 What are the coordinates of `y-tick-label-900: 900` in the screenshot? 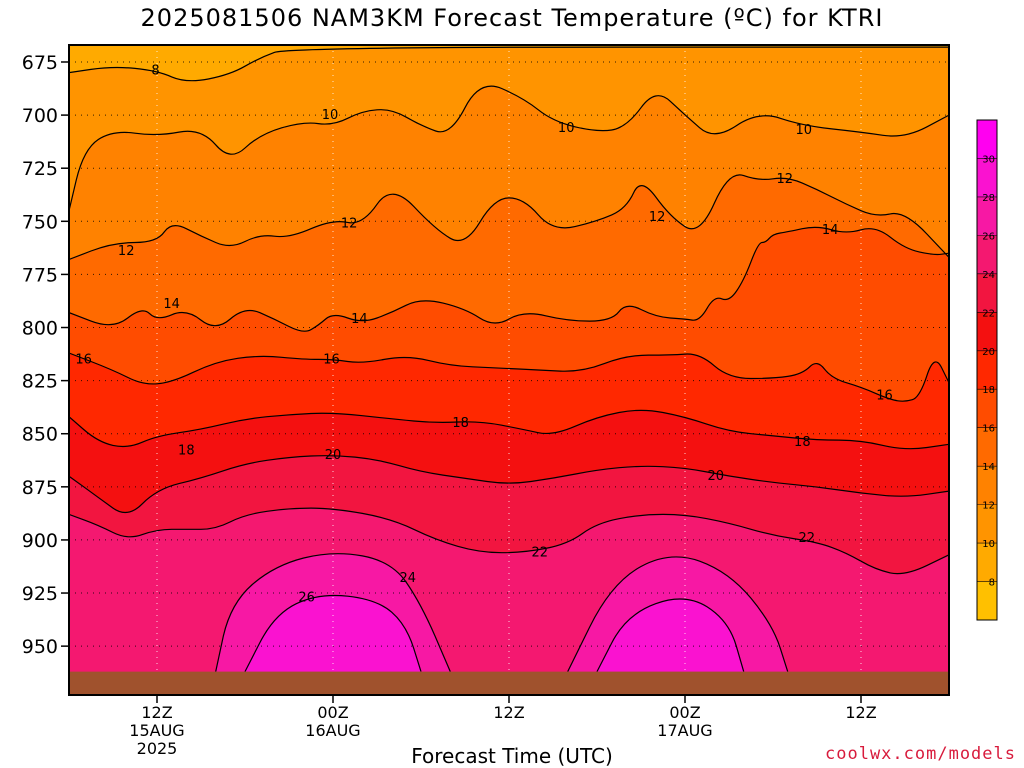 It's located at (40, 541).